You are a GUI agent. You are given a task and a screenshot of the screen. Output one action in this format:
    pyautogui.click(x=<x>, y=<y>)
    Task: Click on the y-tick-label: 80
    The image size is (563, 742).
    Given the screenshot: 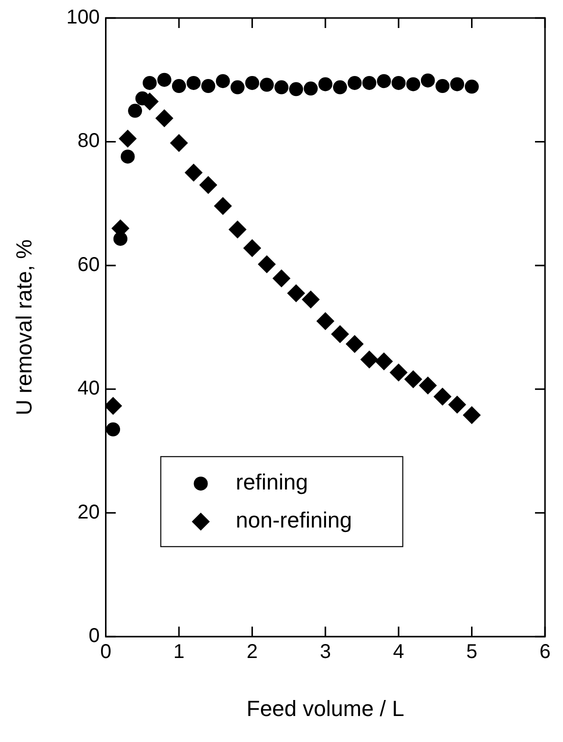 What is the action you would take?
    pyautogui.click(x=89, y=141)
    